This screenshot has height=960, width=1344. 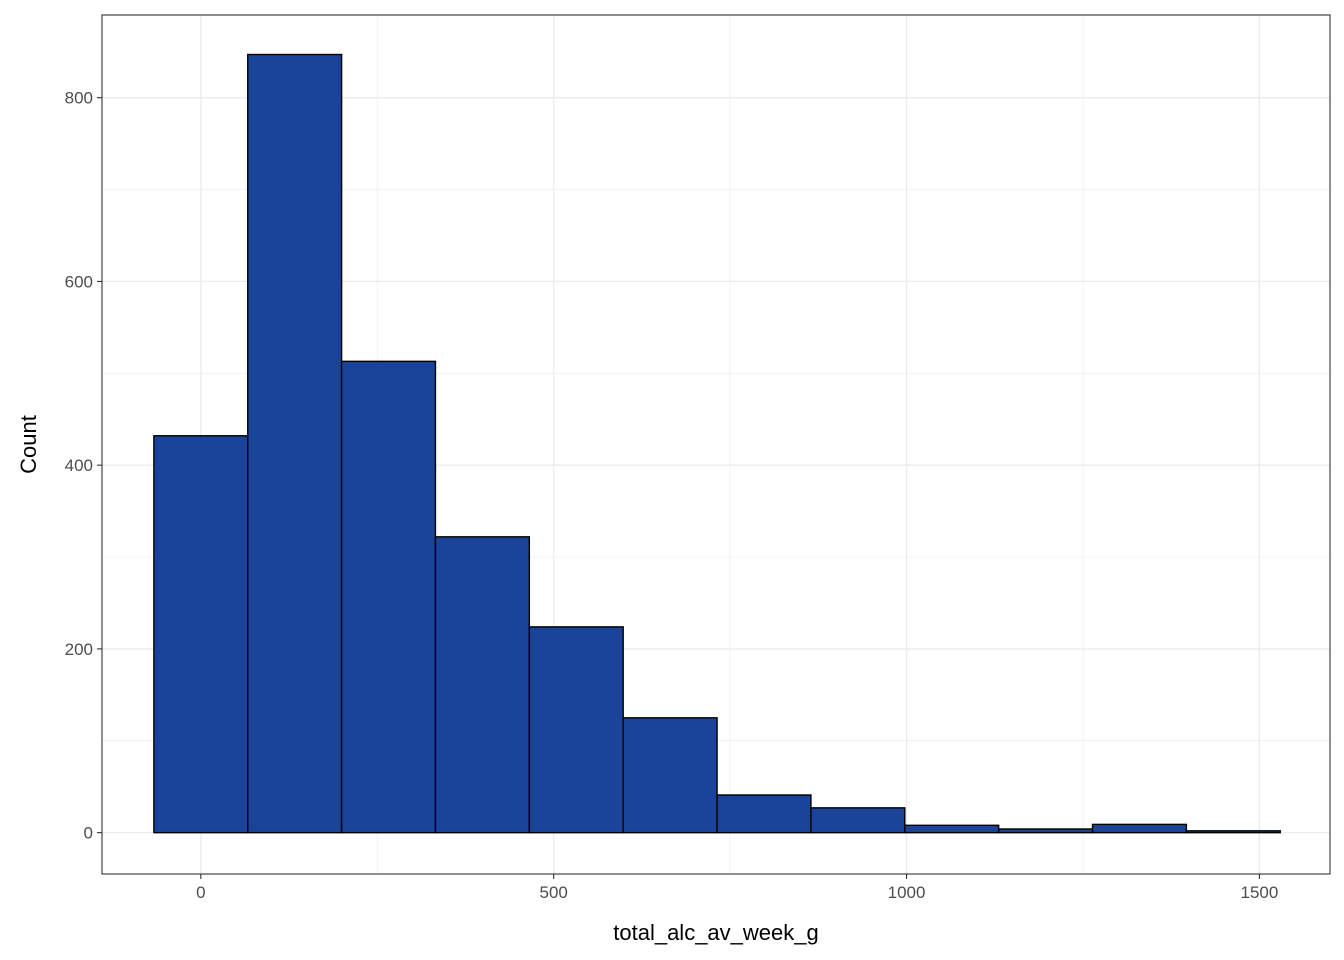 I want to click on y-axis: 0 200 400 600 800, so click(x=83, y=466).